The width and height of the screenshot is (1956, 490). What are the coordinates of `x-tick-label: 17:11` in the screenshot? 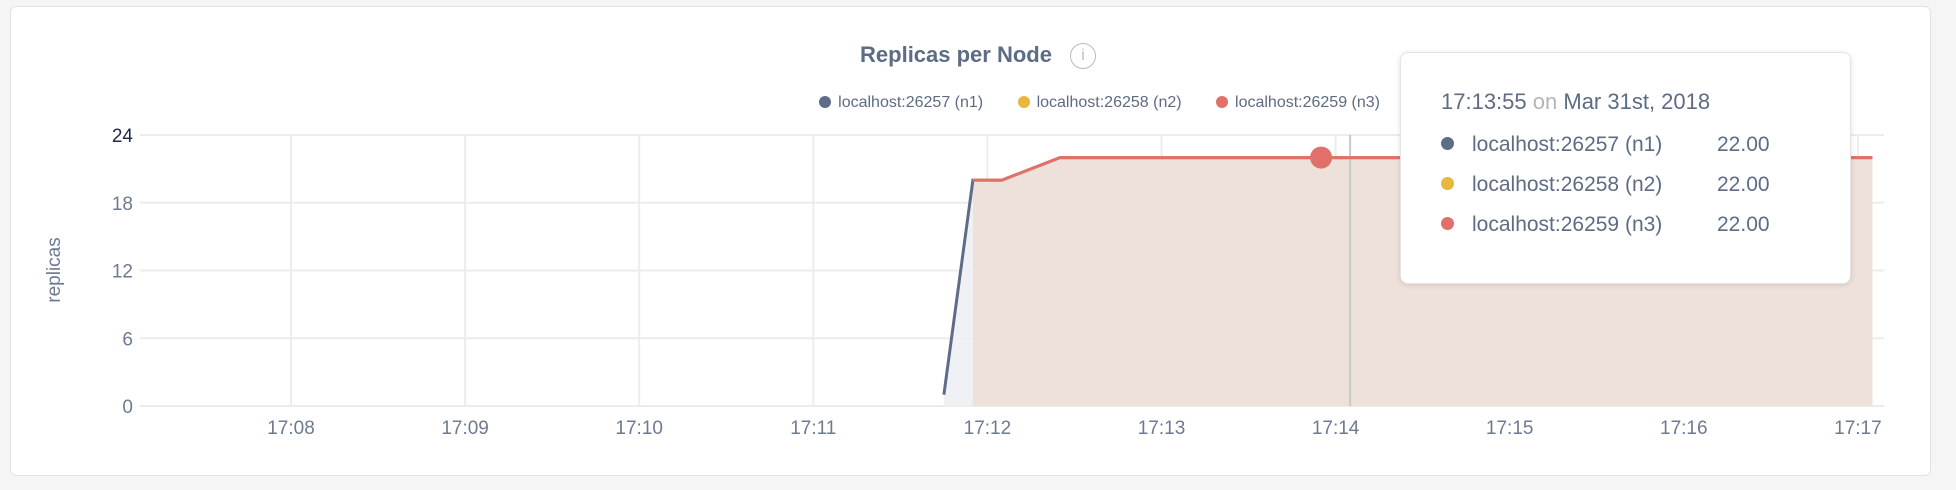 It's located at (813, 428).